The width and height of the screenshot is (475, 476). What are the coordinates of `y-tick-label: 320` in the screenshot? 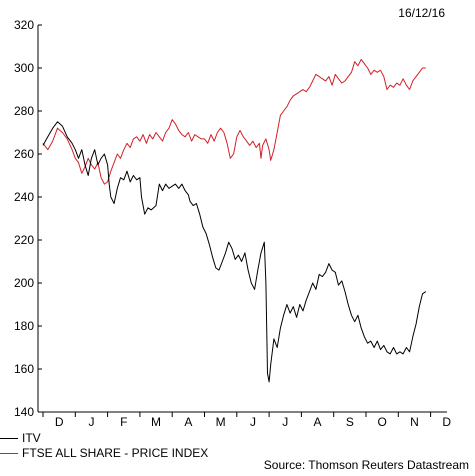 It's located at (24, 25).